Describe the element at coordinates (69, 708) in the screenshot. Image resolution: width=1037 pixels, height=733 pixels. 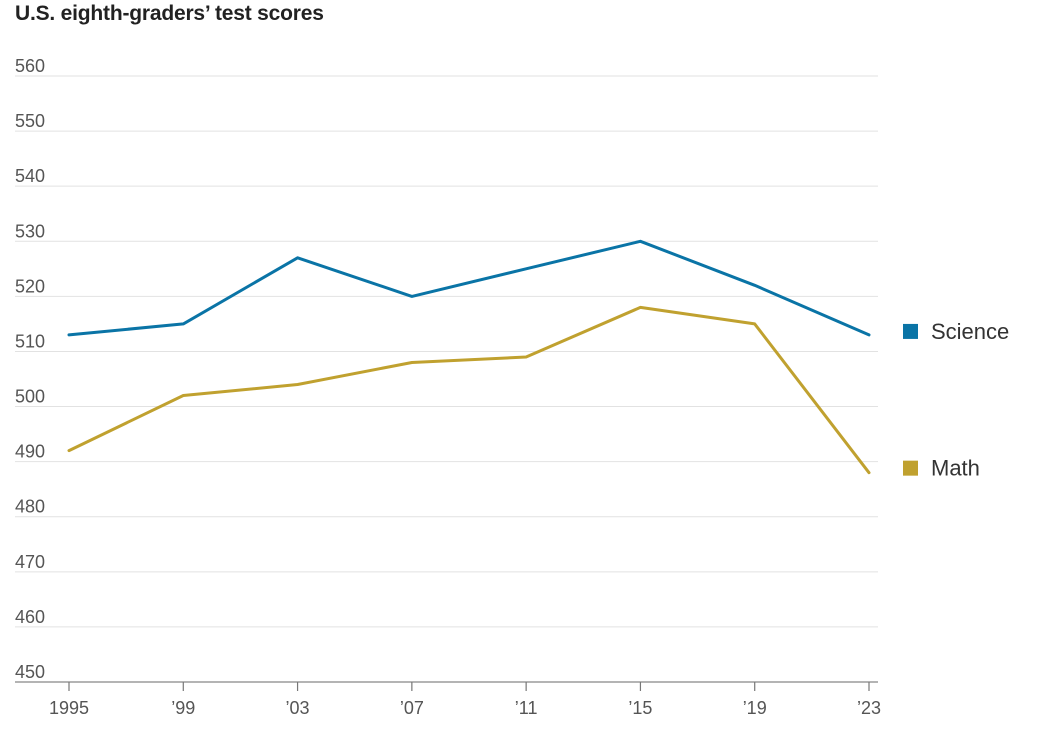
I see `x-tick-label: 1995` at that location.